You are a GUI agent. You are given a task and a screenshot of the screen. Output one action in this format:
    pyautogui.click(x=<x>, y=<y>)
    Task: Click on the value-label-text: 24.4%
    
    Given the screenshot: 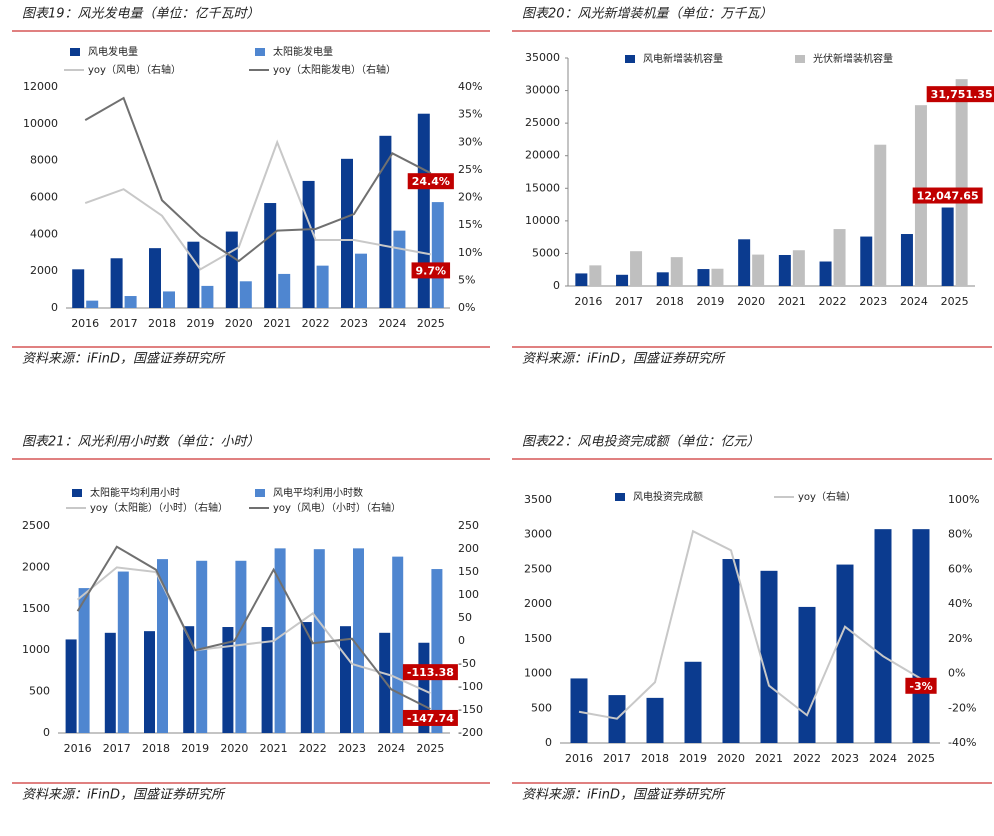 What is the action you would take?
    pyautogui.click(x=431, y=181)
    